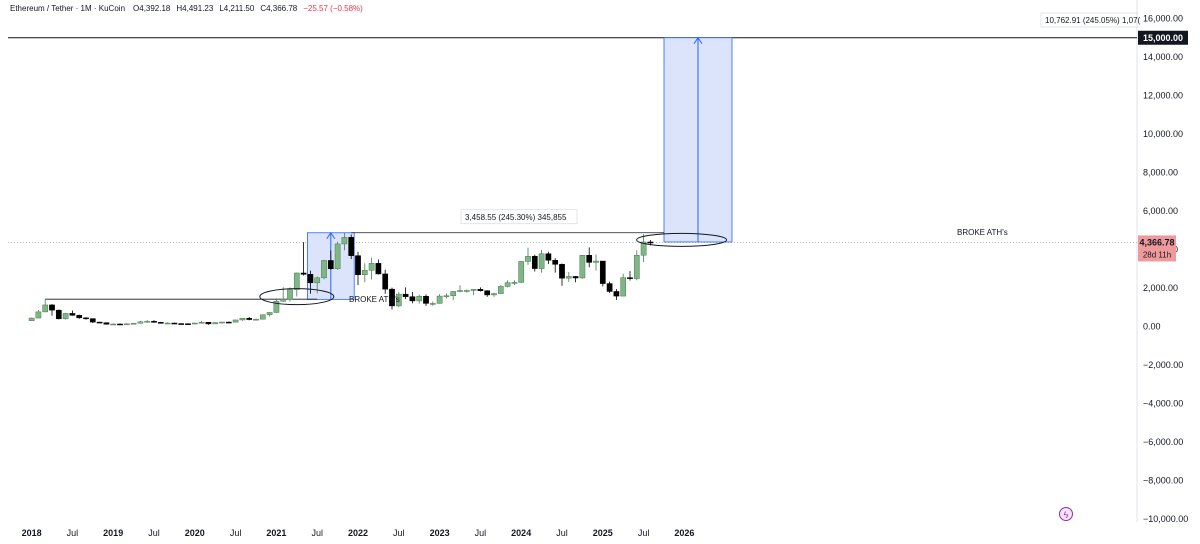 The height and width of the screenshot is (544, 1200). What do you see at coordinates (1163, 96) in the screenshot?
I see `price-tick-label: 12,000.00` at bounding box center [1163, 96].